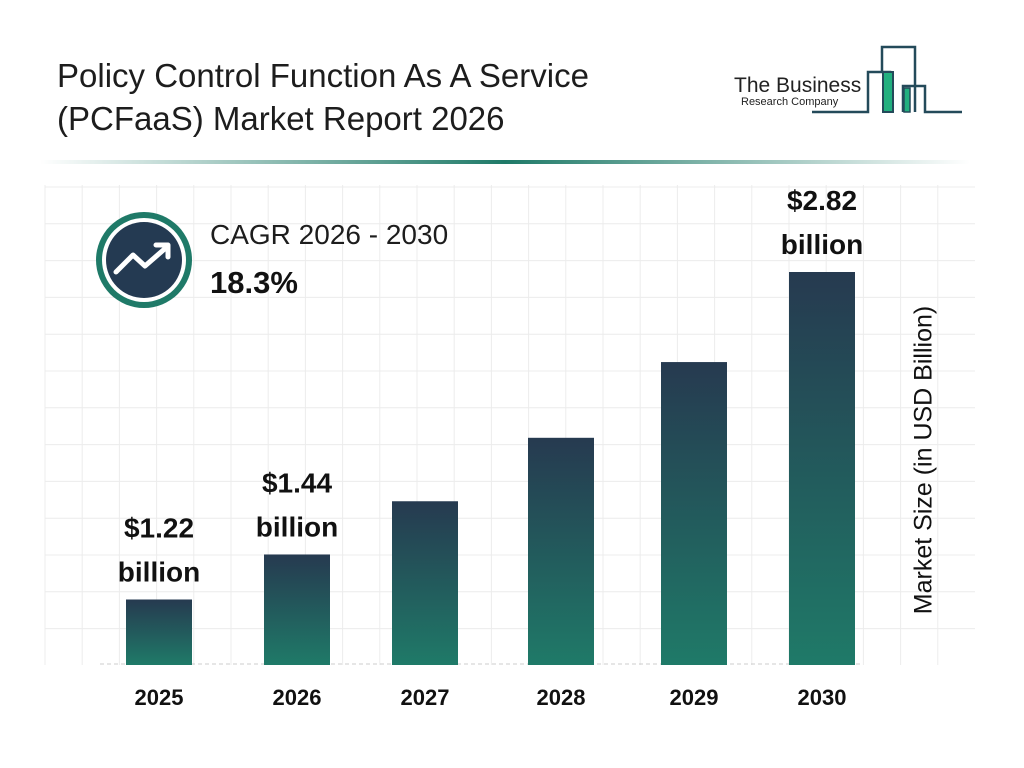 This screenshot has width=1024, height=768. Describe the element at coordinates (694, 513) in the screenshot. I see `bar-2029` at that location.